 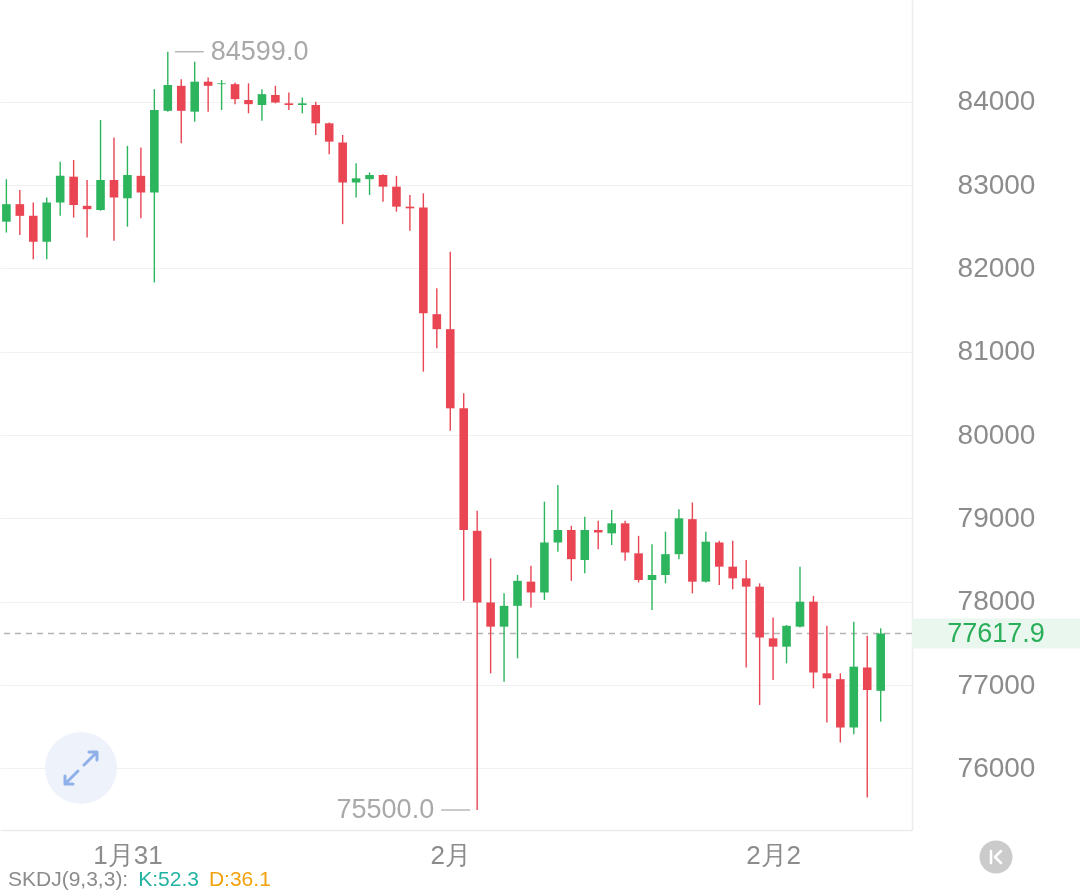 I want to click on ref-line-label: 77617.9, so click(x=996, y=632).